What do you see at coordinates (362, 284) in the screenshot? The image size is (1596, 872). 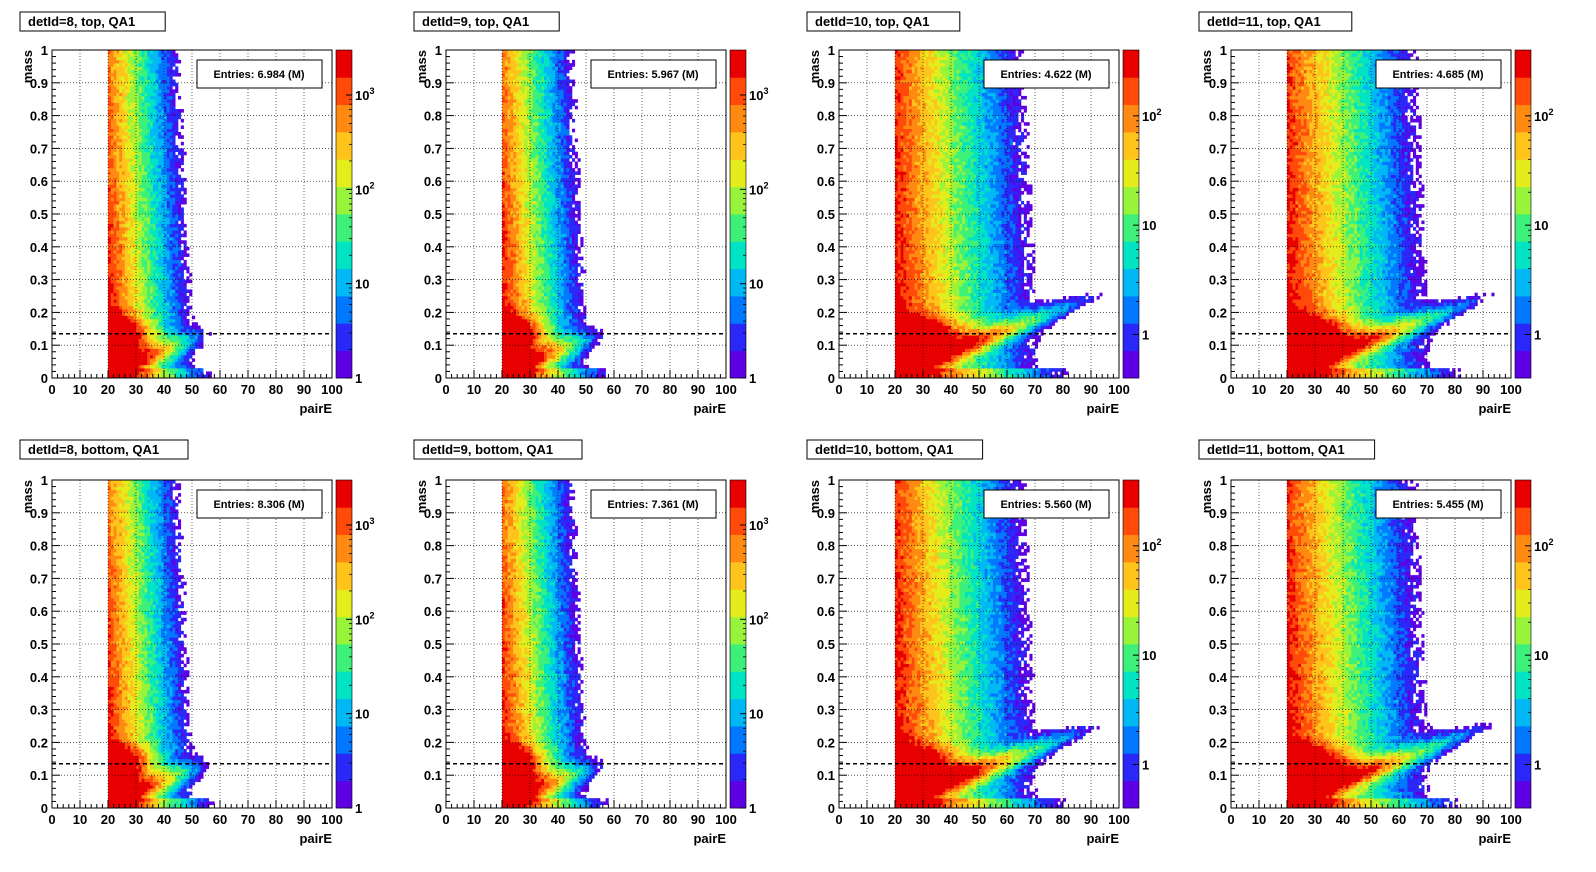 I see `color-bar-tick-label: 10` at bounding box center [362, 284].